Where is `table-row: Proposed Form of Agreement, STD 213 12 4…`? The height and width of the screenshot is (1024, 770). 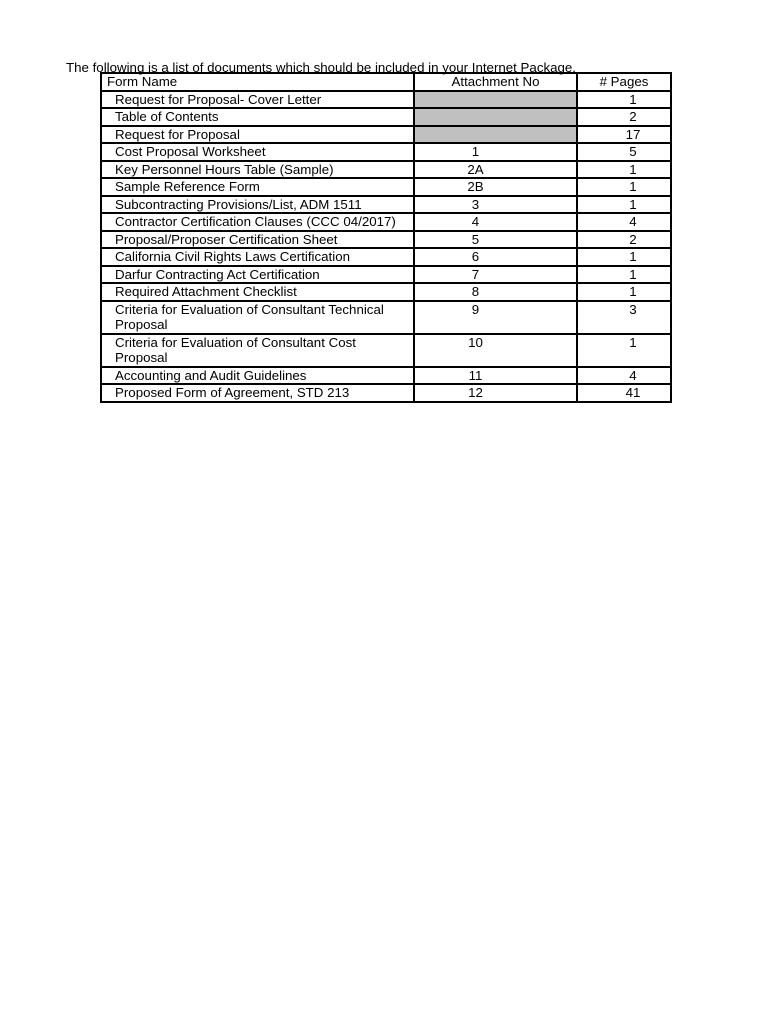
table-row: Proposed Form of Agreement, STD 213 12 4… is located at coordinates (386, 393).